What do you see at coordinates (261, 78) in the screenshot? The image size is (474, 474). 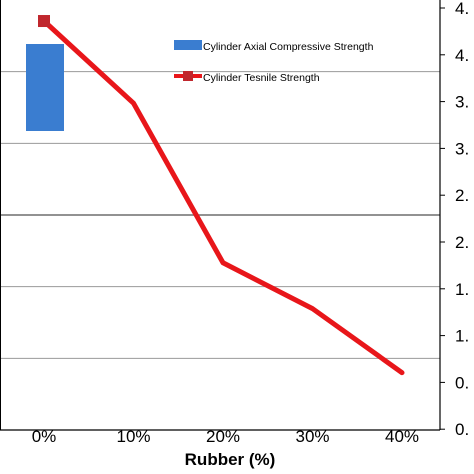 I see `legend-line-label: Cylinder Tesnile Strength` at bounding box center [261, 78].